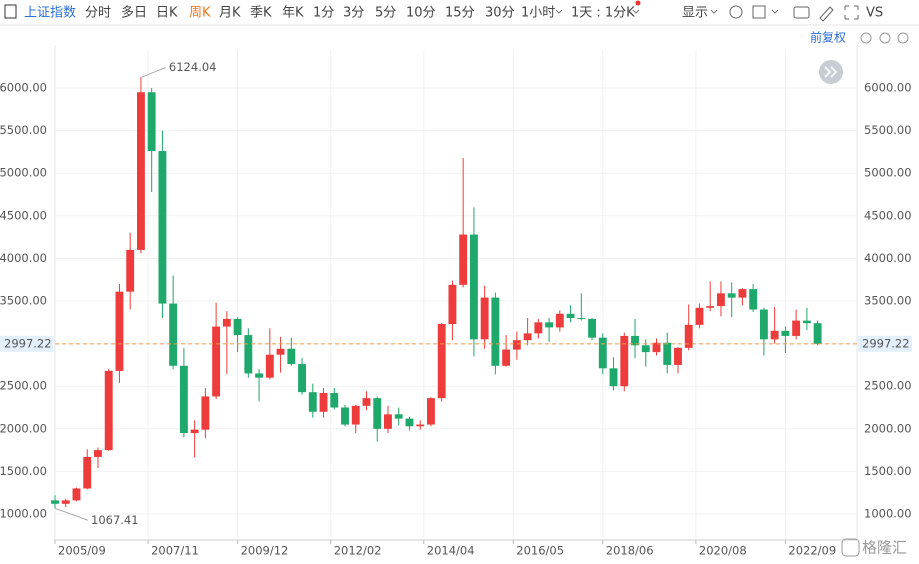  What do you see at coordinates (115, 520) in the screenshot?
I see `annotation-label: 1067.41` at bounding box center [115, 520].